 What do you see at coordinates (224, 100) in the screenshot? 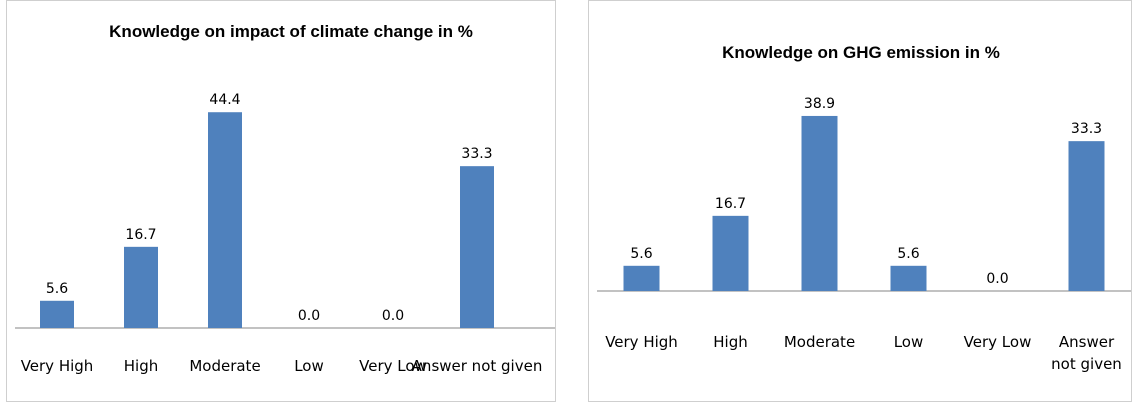
I see `data-label-moderate: 44.4` at bounding box center [224, 100].